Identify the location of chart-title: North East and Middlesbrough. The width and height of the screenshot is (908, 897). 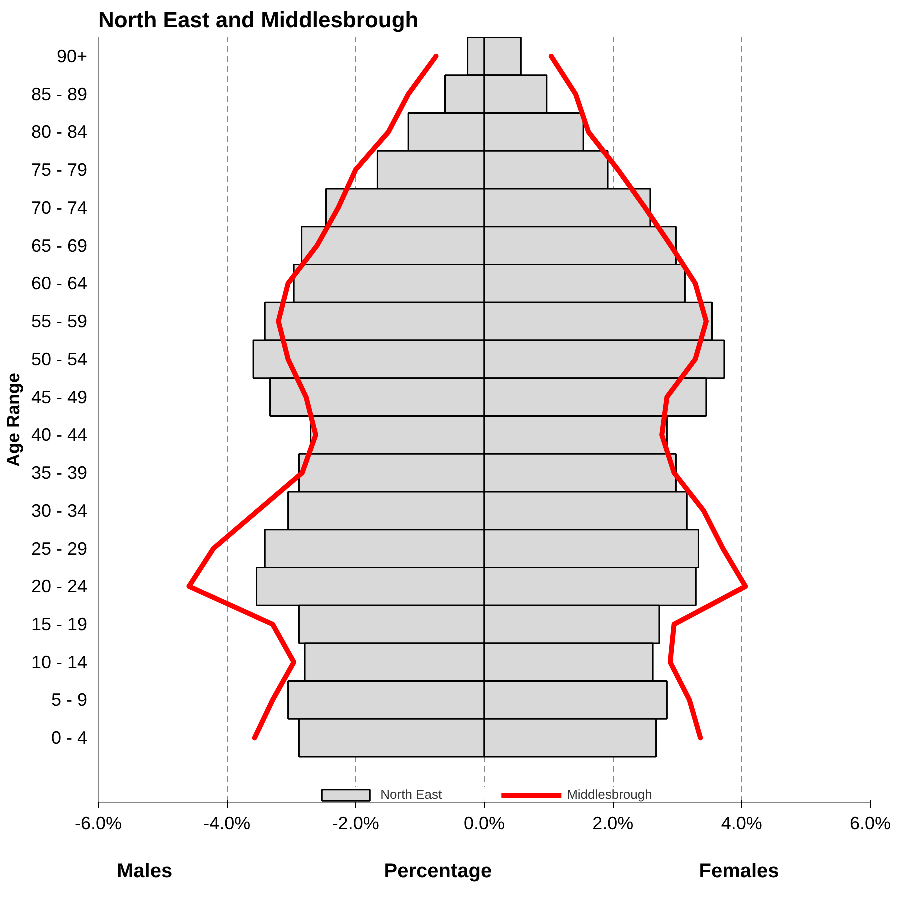
(258, 20).